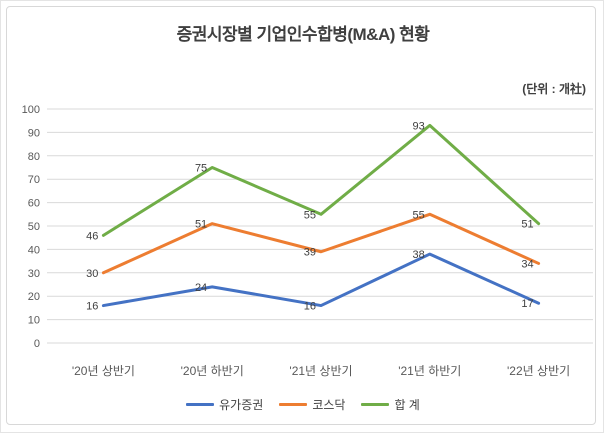 The image size is (604, 433). I want to click on data-label: 17, so click(527, 304).